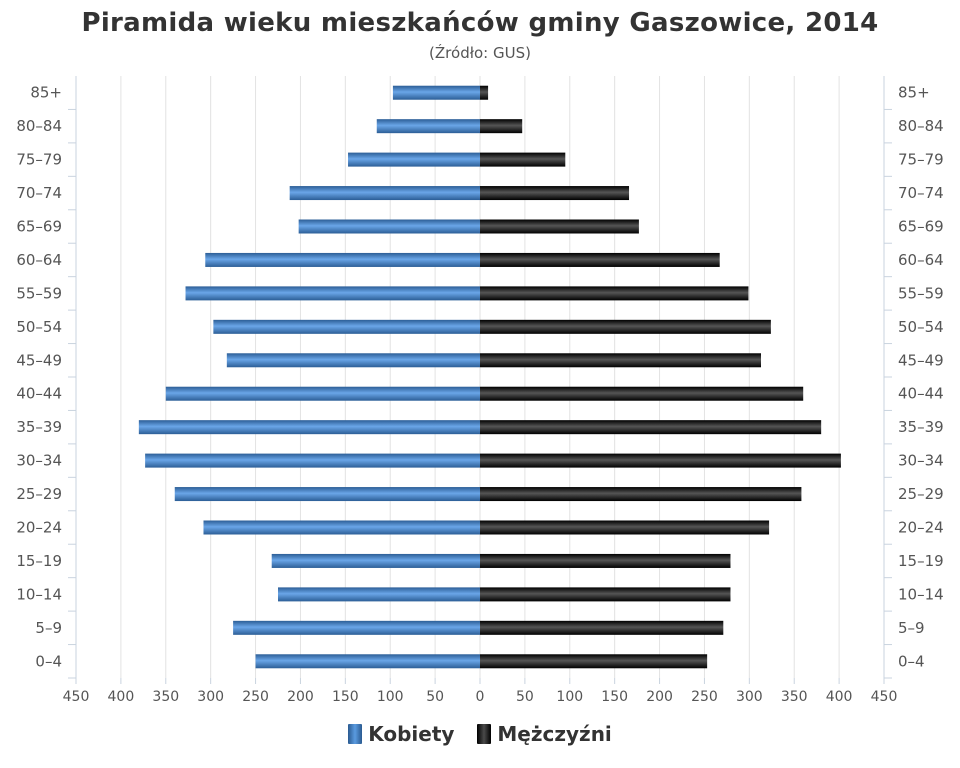 This screenshot has height=768, width=960. What do you see at coordinates (914, 93) in the screenshot?
I see `category-label-right: 85+` at bounding box center [914, 93].